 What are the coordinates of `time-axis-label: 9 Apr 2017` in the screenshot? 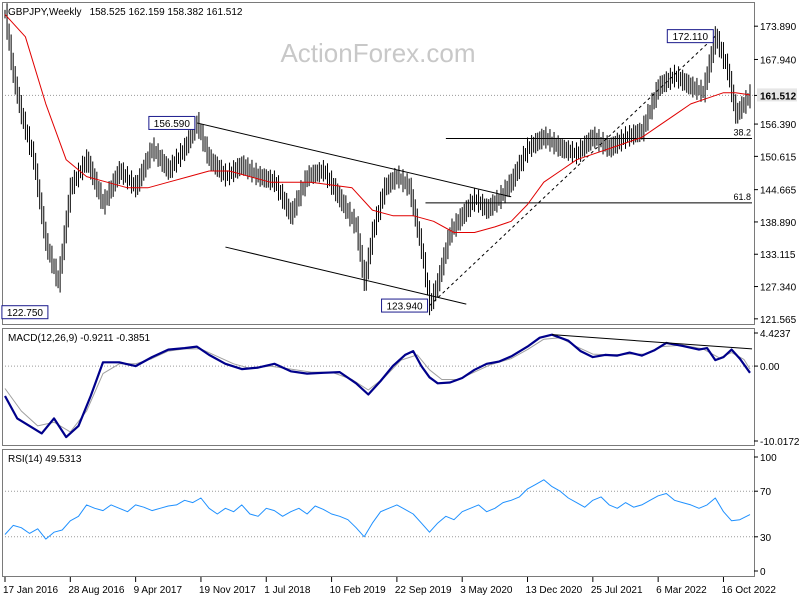 It's located at (158, 590).